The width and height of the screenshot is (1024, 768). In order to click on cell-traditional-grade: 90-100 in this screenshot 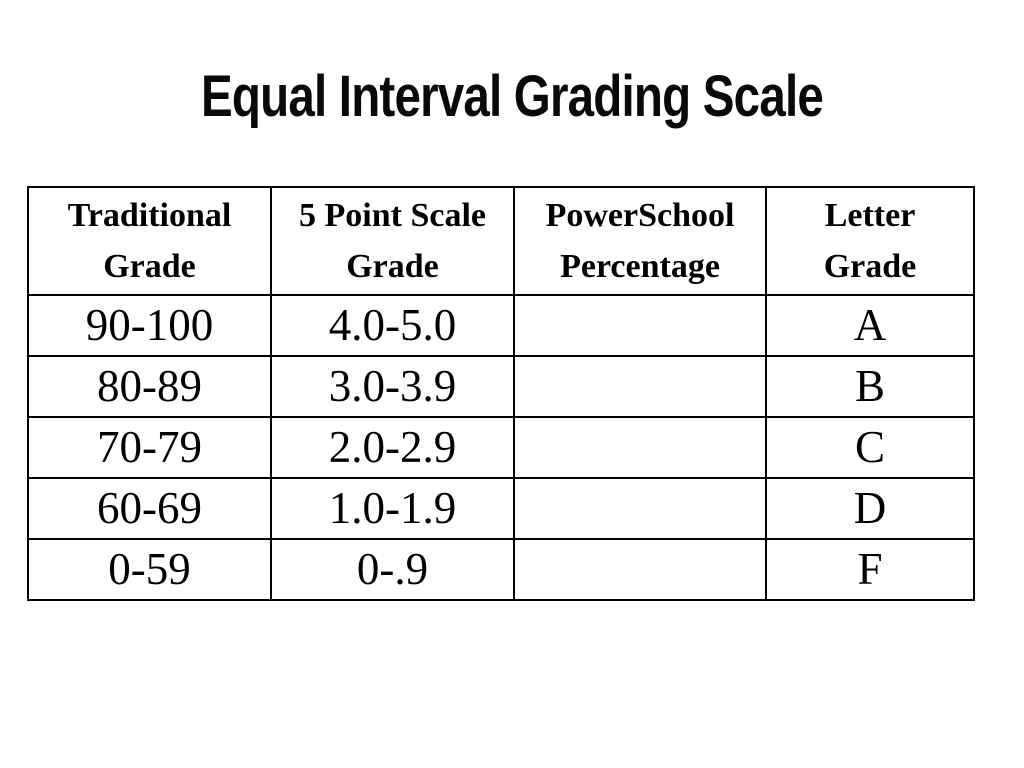, I will do `click(149, 325)`.